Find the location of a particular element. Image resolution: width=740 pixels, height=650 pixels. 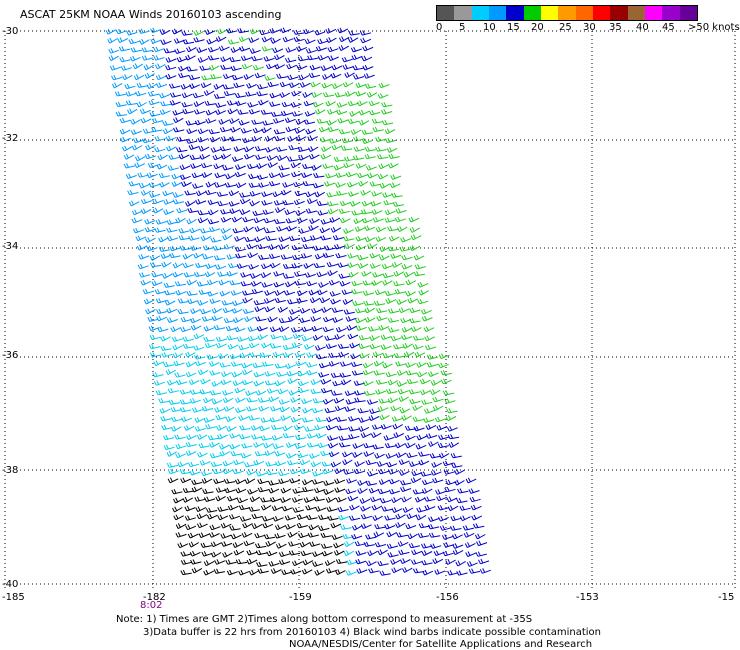

lon-label-182: -182 is located at coordinates (154, 597).